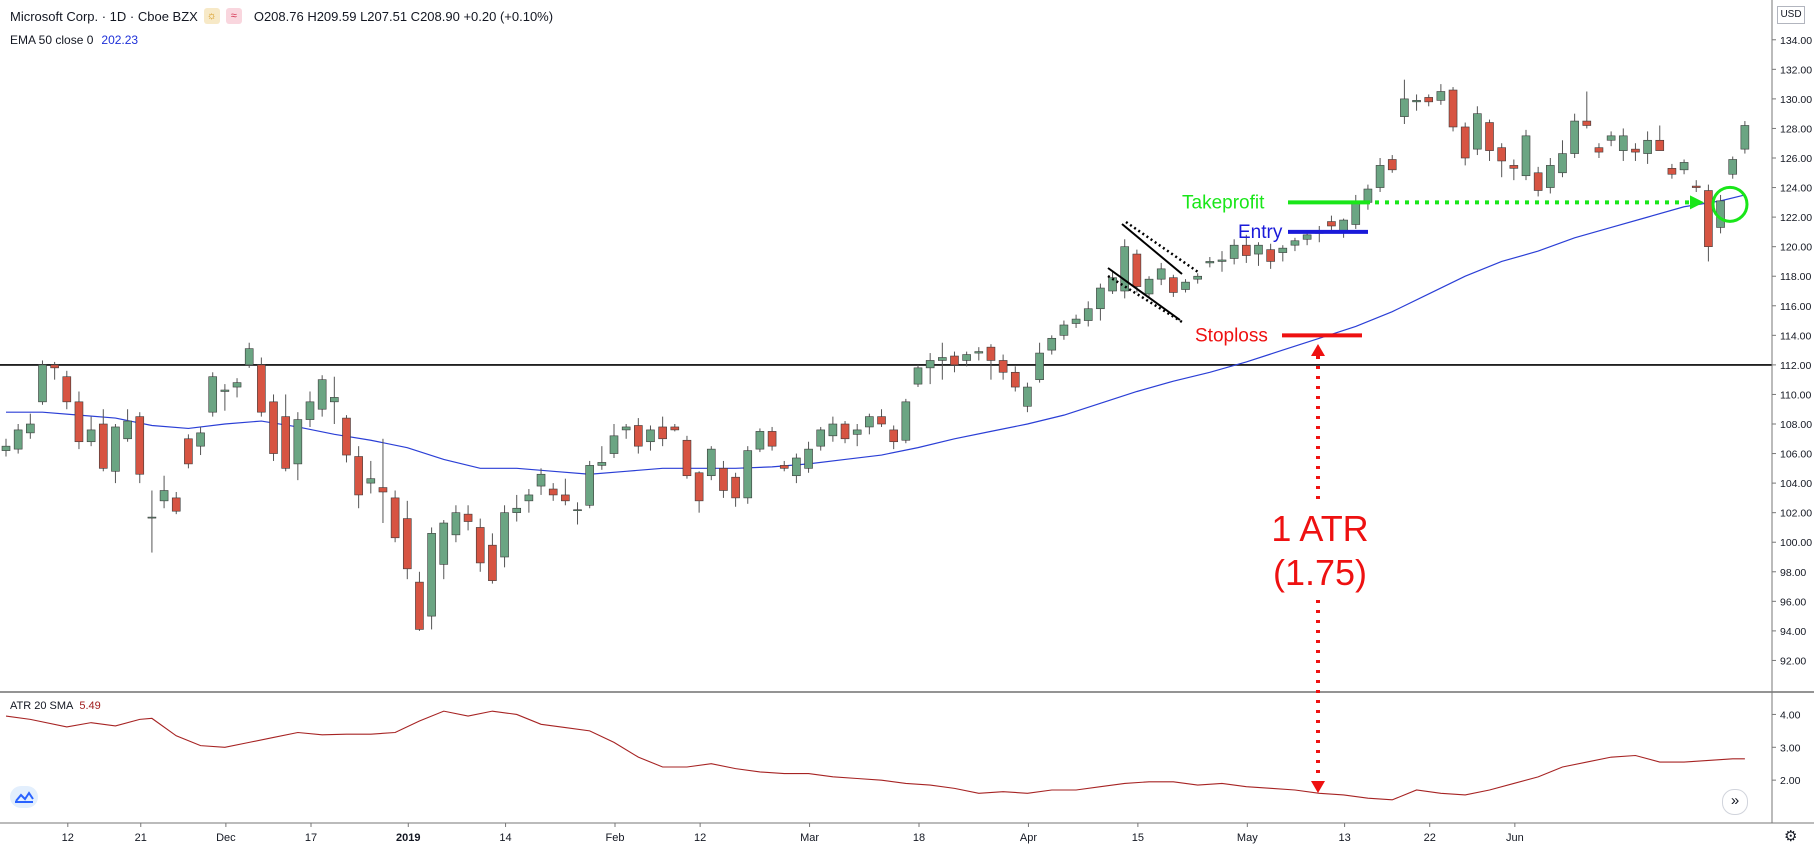  Describe the element at coordinates (233, 16) in the screenshot. I see `wave-icon: ≈` at that location.